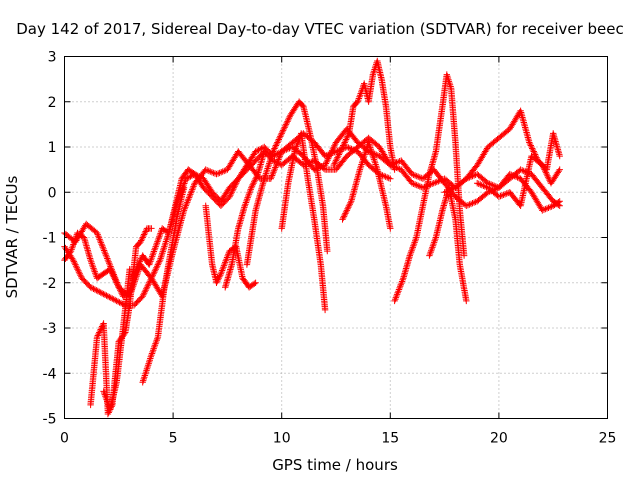 This screenshot has height=480, width=640. I want to click on y-tick-label: -5, so click(50, 420).